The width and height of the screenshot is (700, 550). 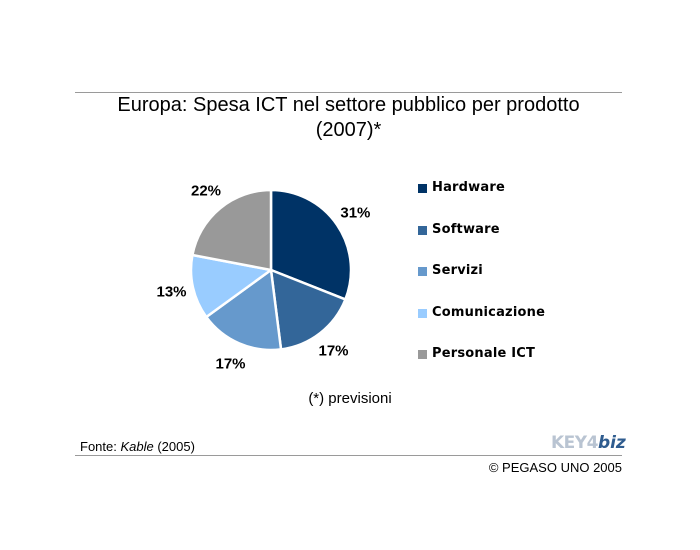 What do you see at coordinates (171, 292) in the screenshot?
I see `pie-label-comunicazione: 13%` at bounding box center [171, 292].